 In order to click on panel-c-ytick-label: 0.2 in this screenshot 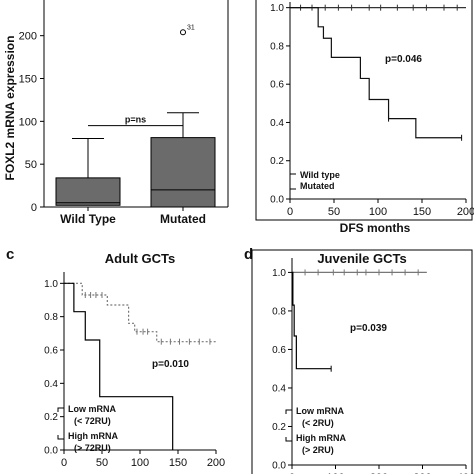, I will do `click(51, 417)`.